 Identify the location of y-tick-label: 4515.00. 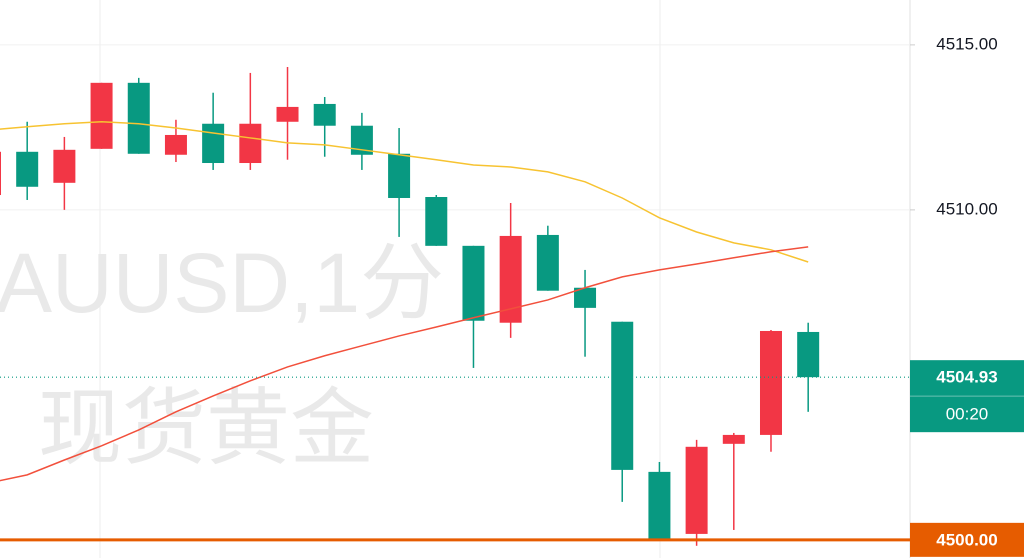
(966, 43).